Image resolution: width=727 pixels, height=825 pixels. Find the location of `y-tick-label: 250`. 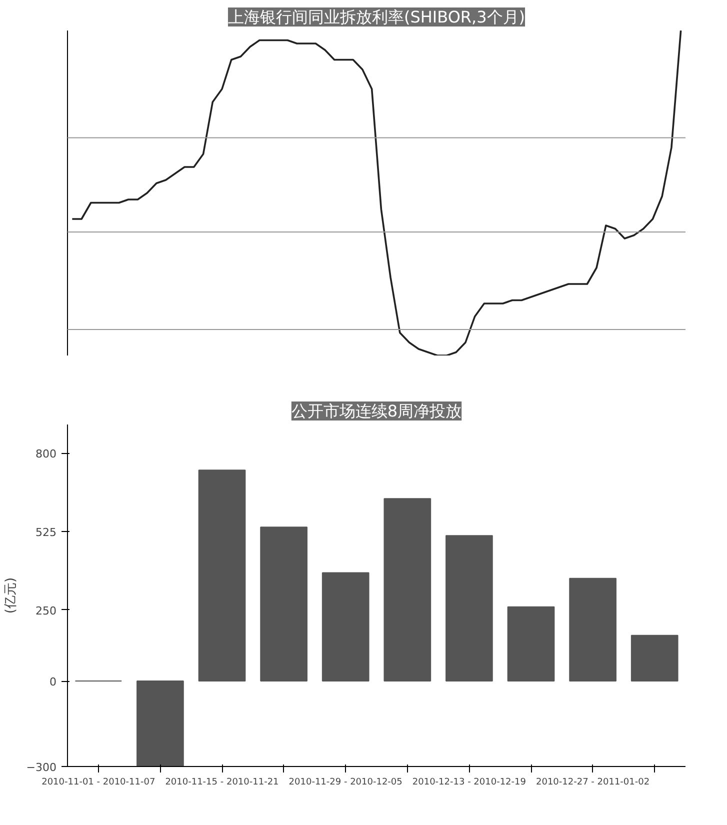

y-tick-label: 250 is located at coordinates (46, 611).